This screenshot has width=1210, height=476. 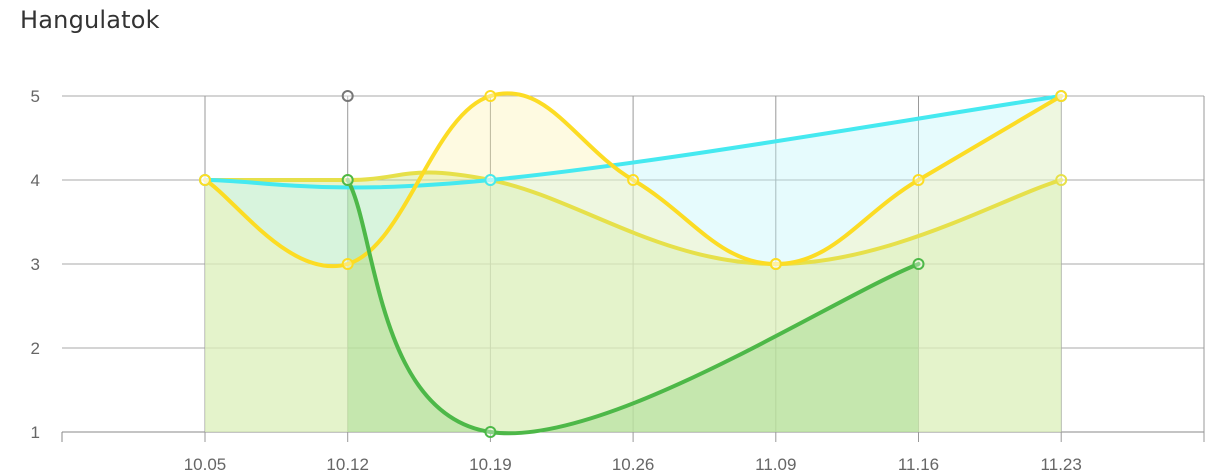 I want to click on x-tick-label: 10.26, so click(x=633, y=464).